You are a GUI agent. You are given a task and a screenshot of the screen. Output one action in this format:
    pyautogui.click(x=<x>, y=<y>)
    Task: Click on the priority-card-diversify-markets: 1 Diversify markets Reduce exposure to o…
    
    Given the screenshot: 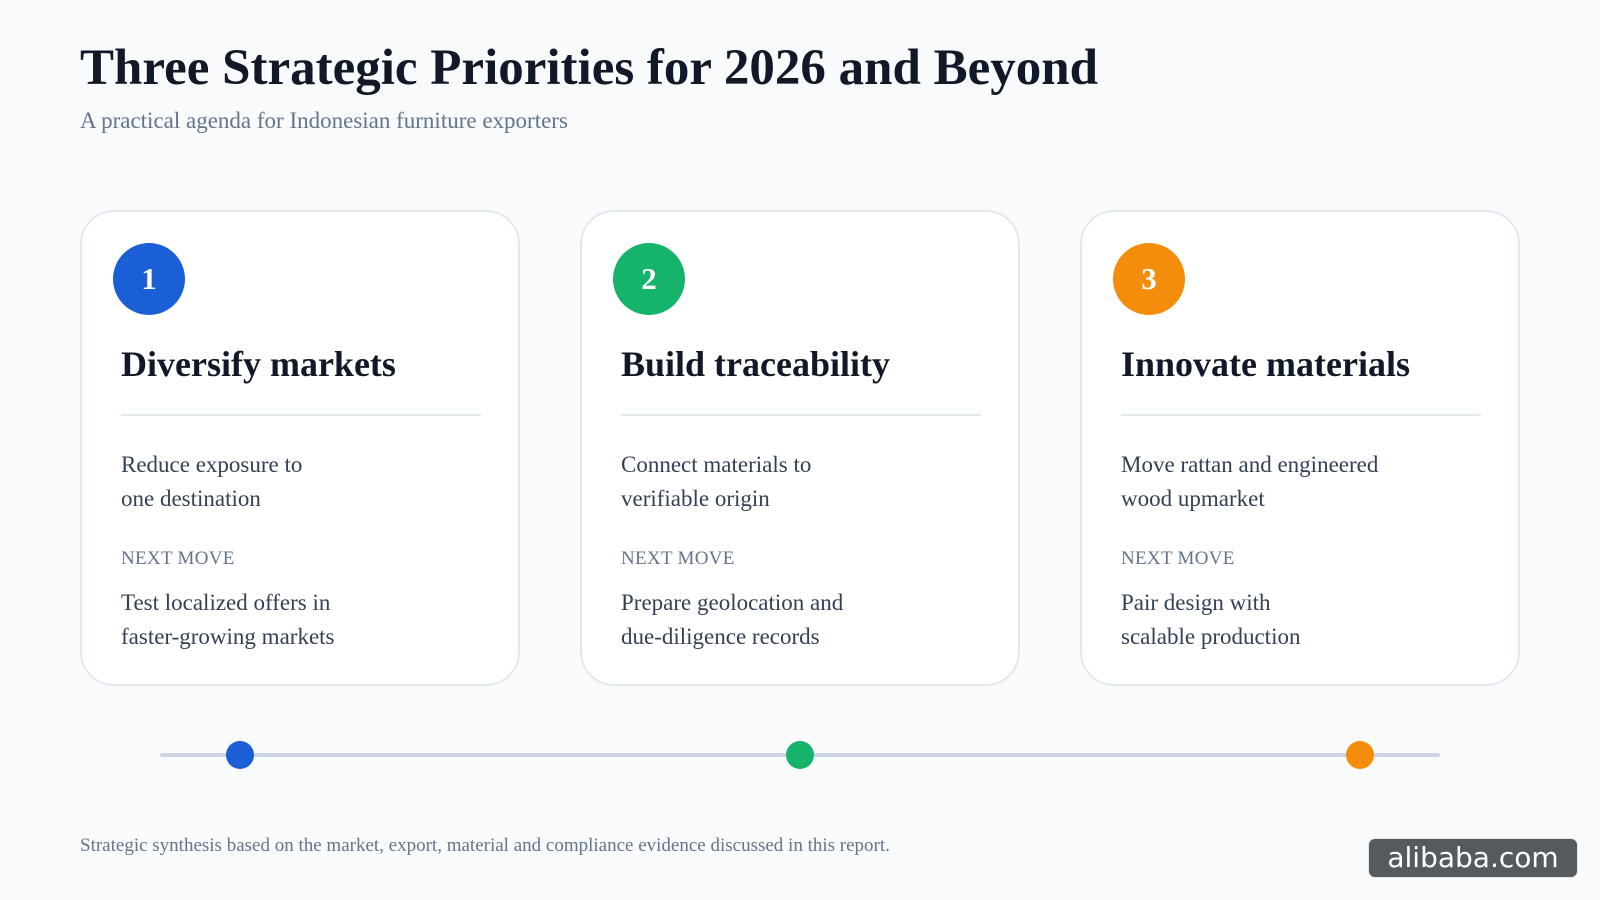 What is the action you would take?
    pyautogui.click(x=300, y=448)
    